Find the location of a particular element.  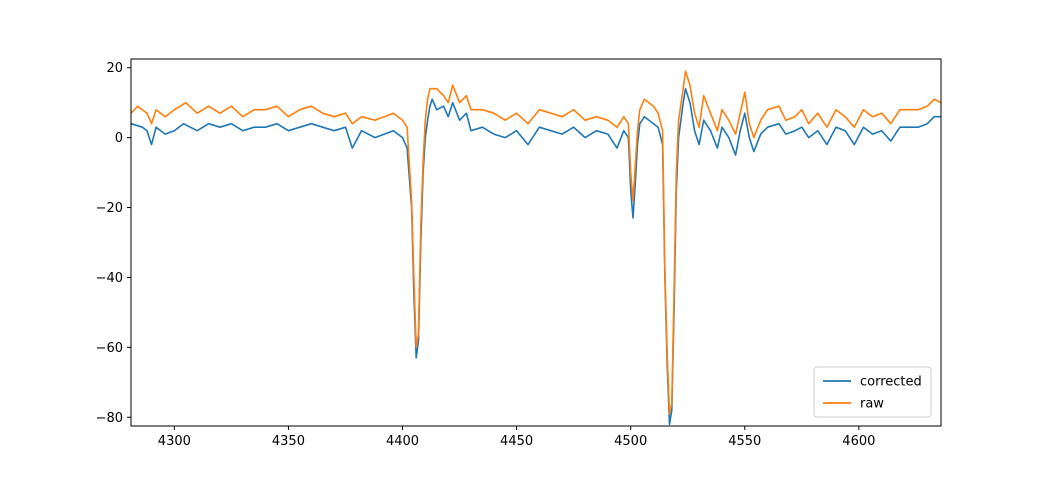

y-tick-label: 20 is located at coordinates (114, 68).